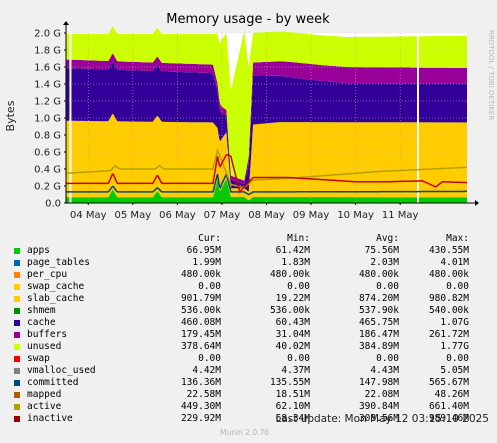 The image size is (497, 443). I want to click on legend-cur: 136.36M, so click(200, 382).